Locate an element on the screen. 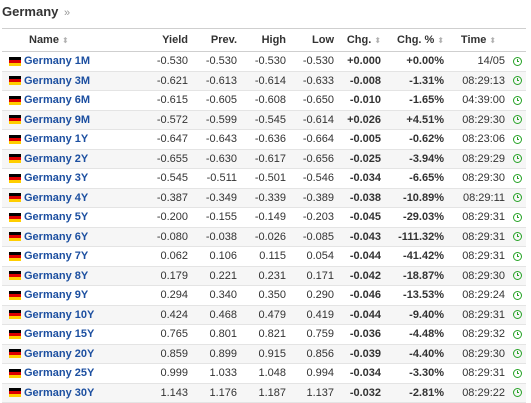 Image resolution: width=531 pixels, height=403 pixels. column-header-chg-pct: Chg. % ⬍ is located at coordinates (417, 40).